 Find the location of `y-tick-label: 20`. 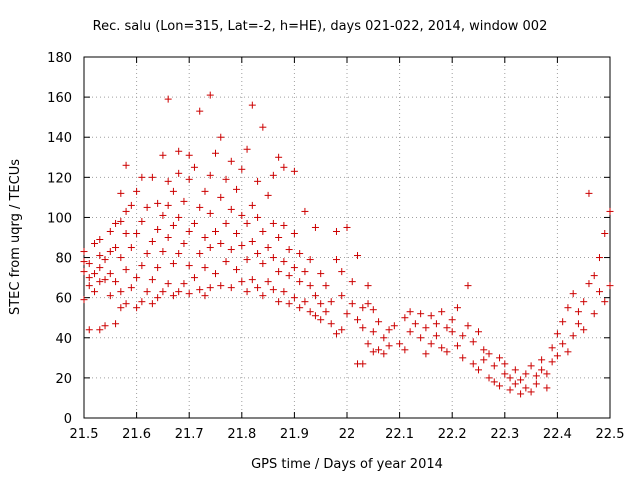

y-tick-label: 20 is located at coordinates (63, 379).